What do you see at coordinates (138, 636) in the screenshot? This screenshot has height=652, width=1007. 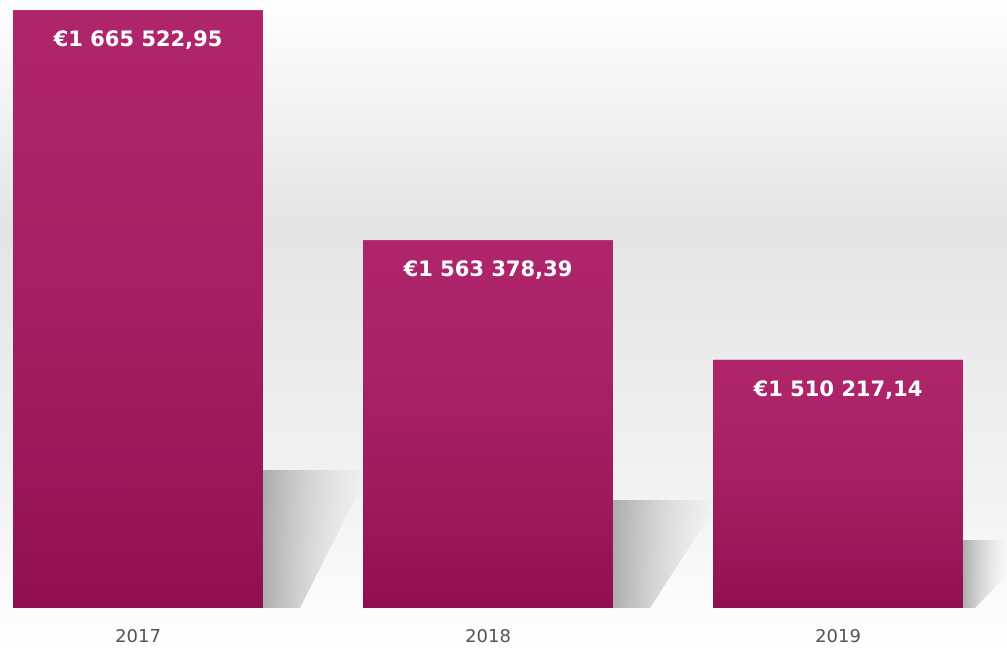 I see `x-tick-label: 2017` at bounding box center [138, 636].